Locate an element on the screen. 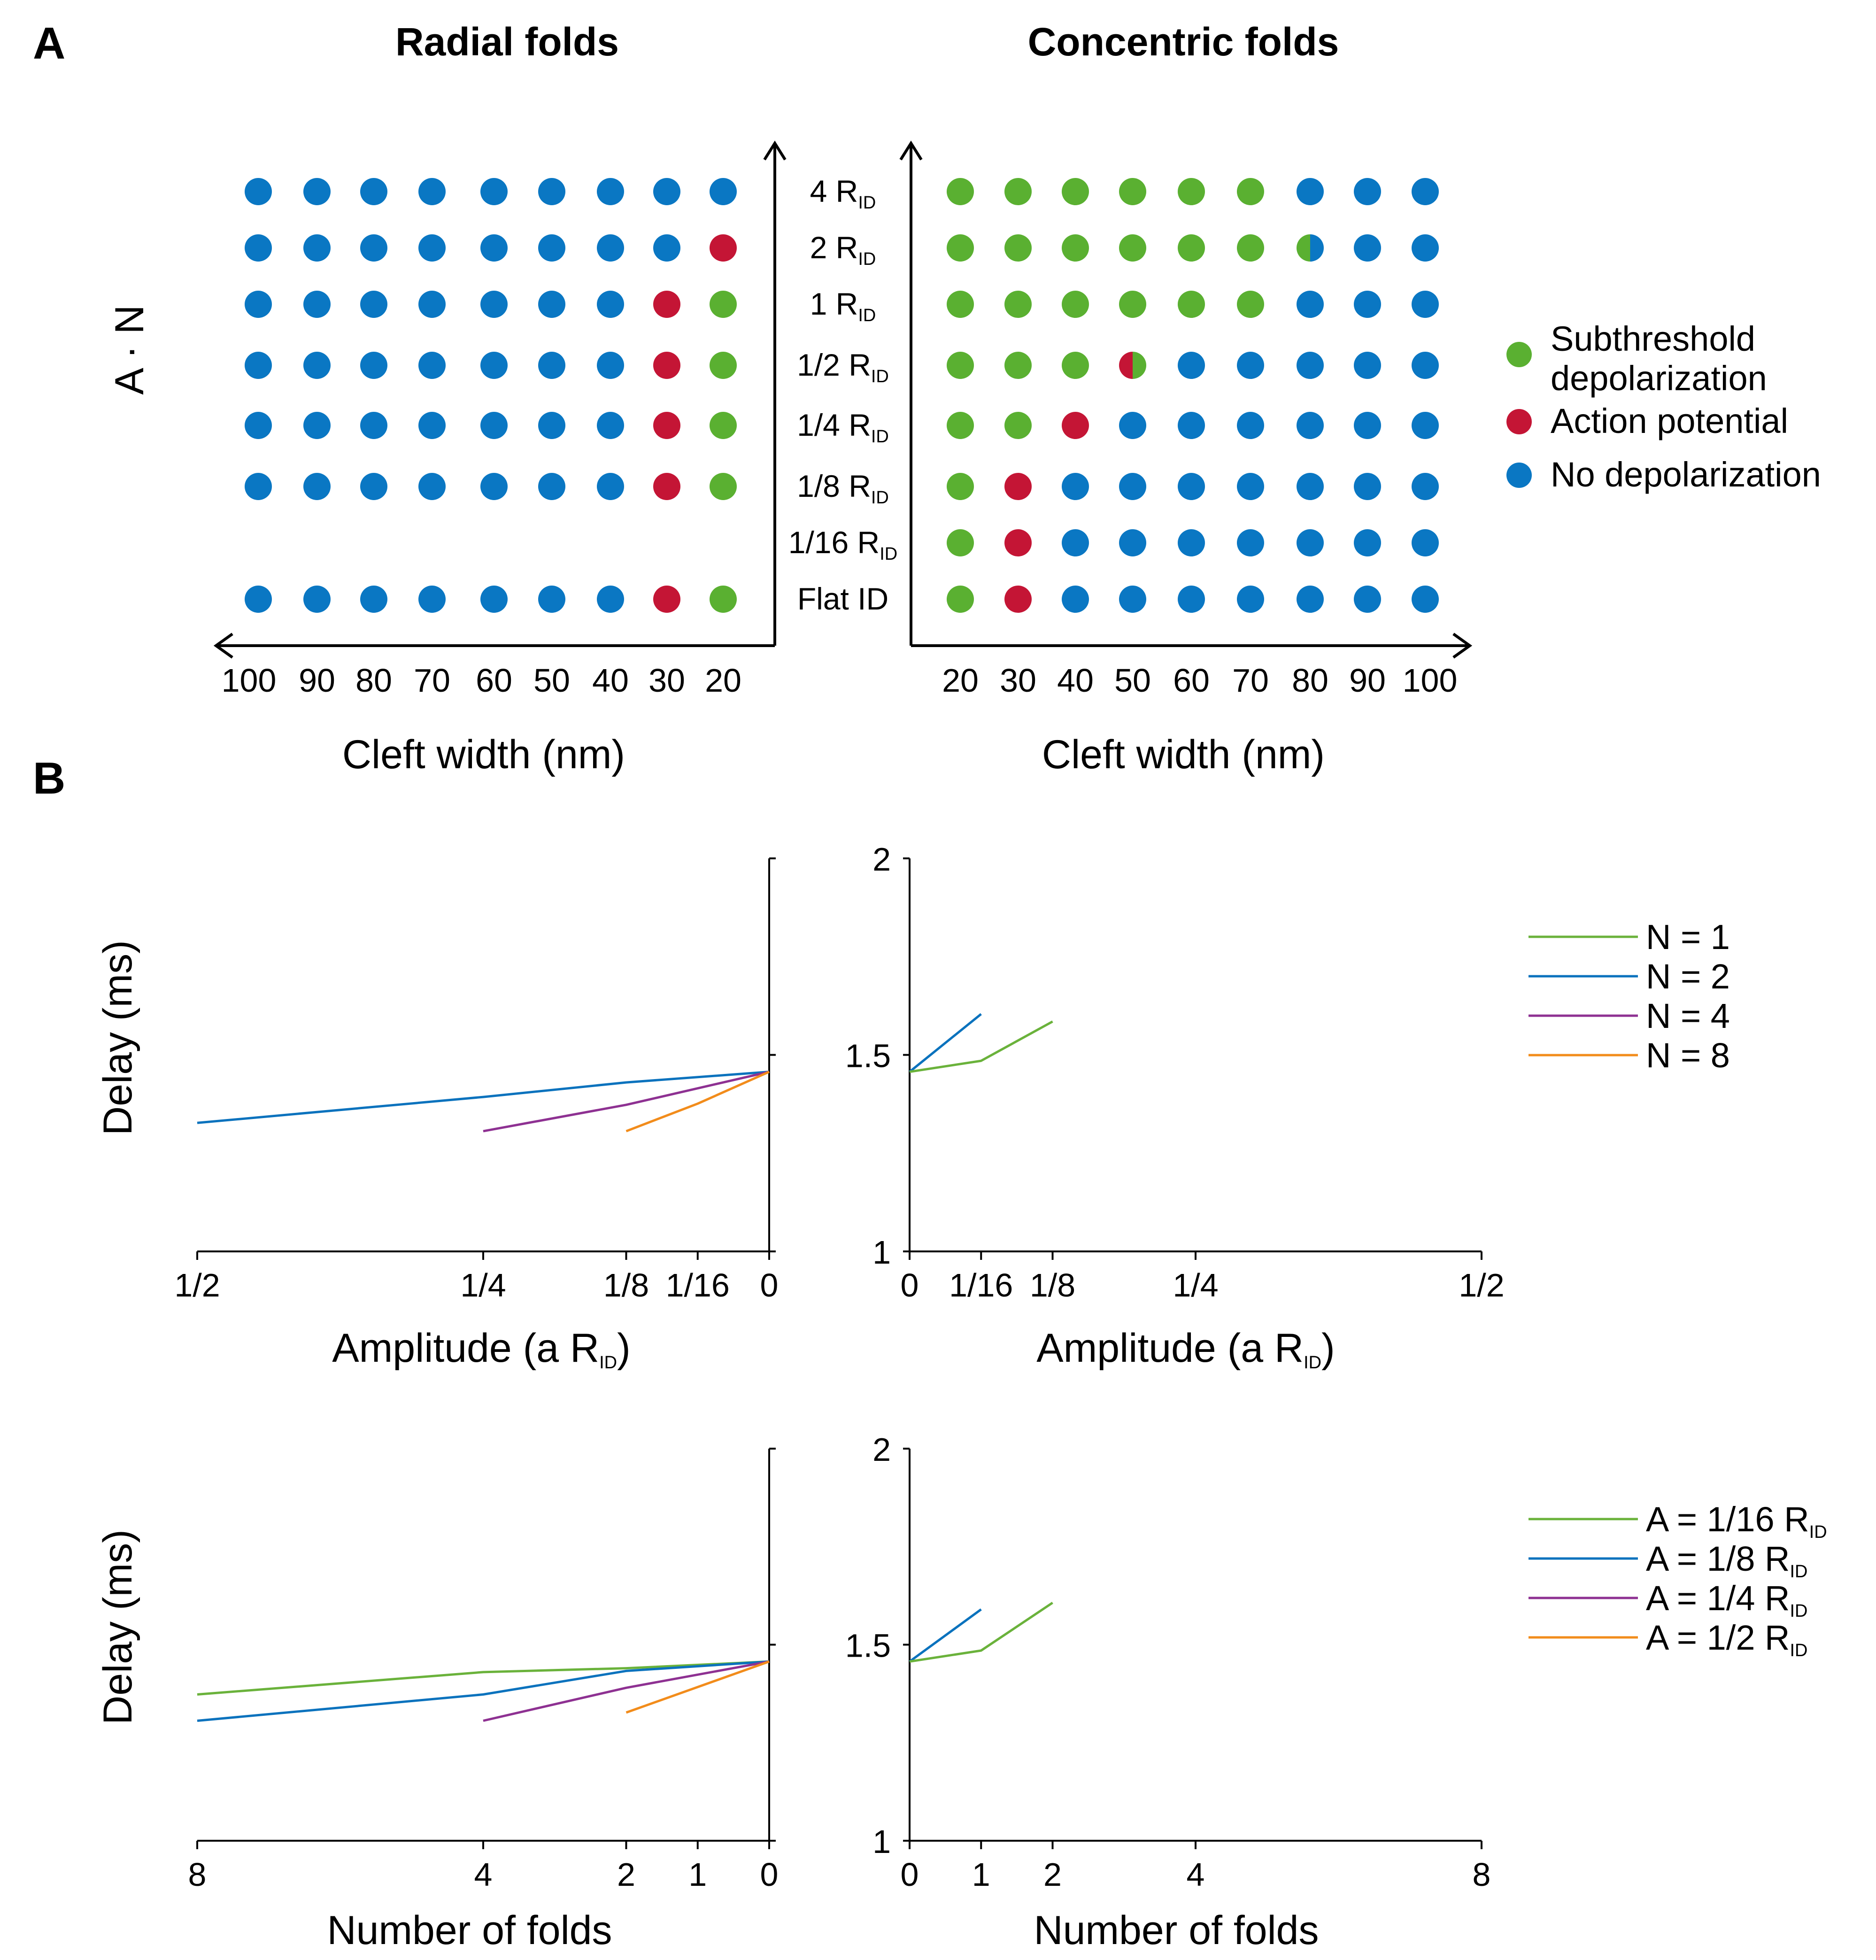 Image resolution: width=1876 pixels, height=1960 pixels. amplitude-concentric-xlabel-main: Amplitude (a R is located at coordinates (1170, 1348).